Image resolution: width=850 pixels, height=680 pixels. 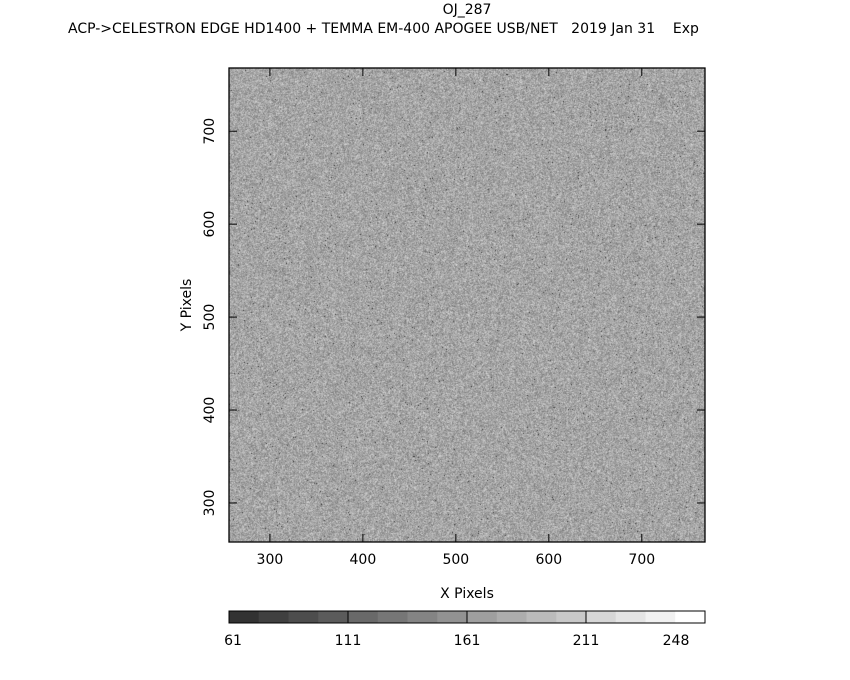 I want to click on colorbar-label: 211, so click(x=586, y=641).